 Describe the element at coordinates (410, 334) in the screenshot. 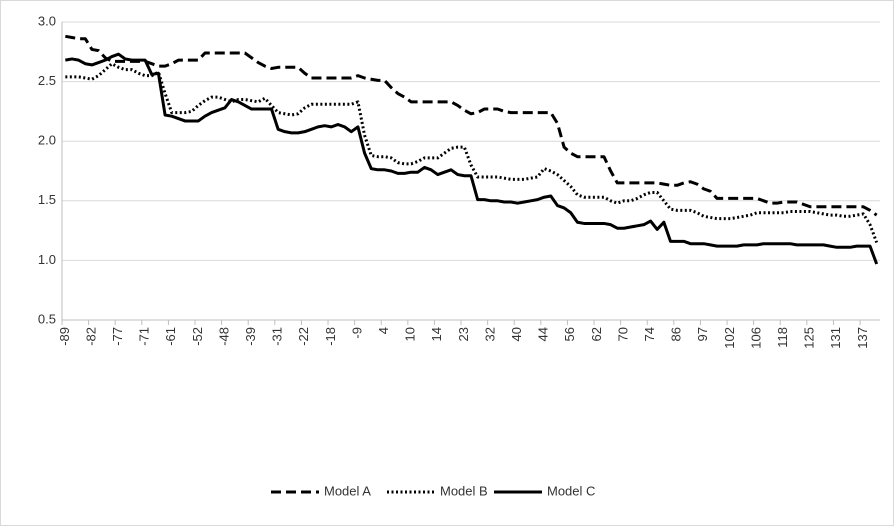

I see `x-tick-label: 10` at that location.